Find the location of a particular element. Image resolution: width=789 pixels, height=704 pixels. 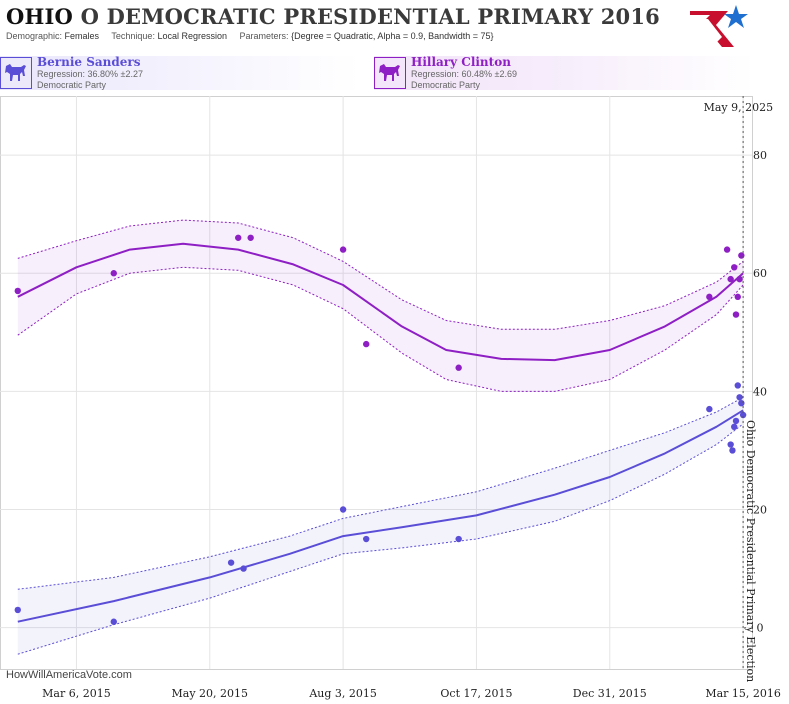

watermark: HowWillAmericaVote.com is located at coordinates (69, 675).